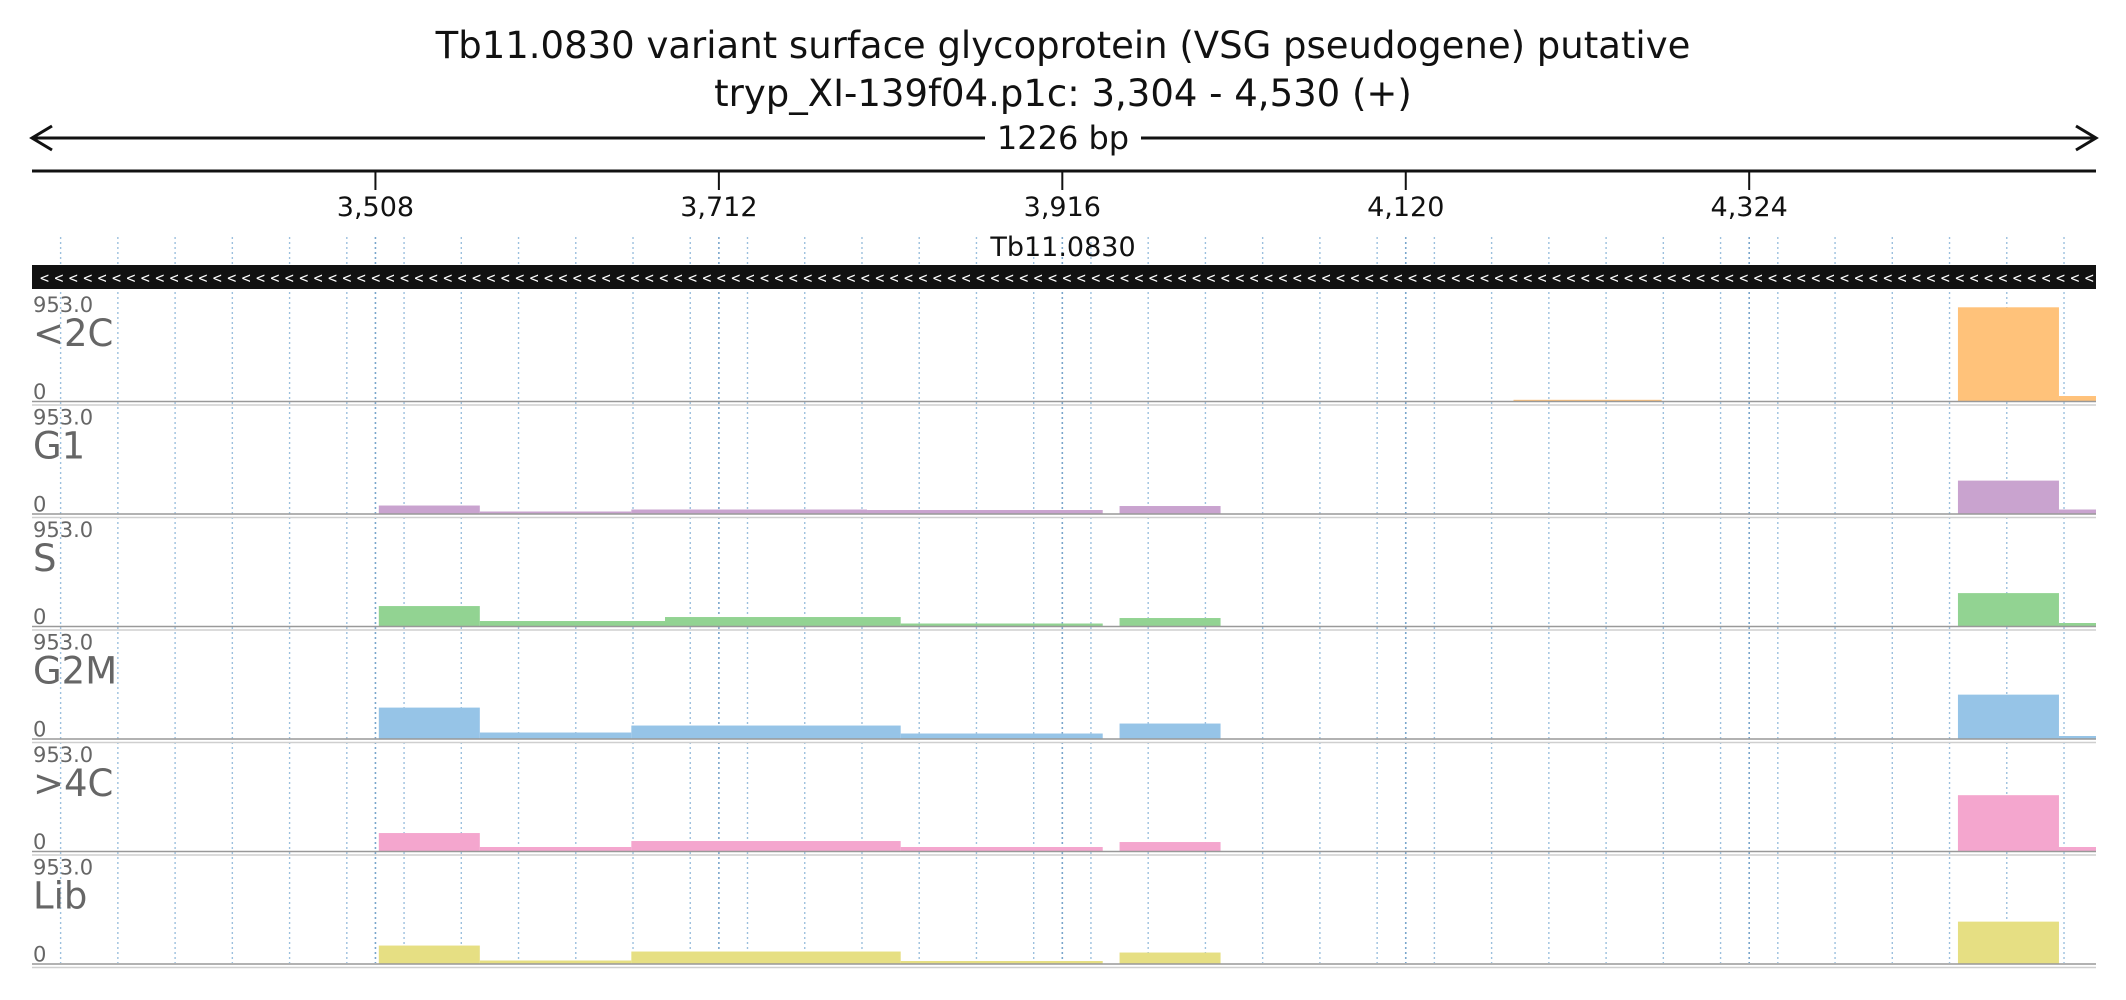  Describe the element at coordinates (60, 896) in the screenshot. I see `track-name-label: Lib` at that location.